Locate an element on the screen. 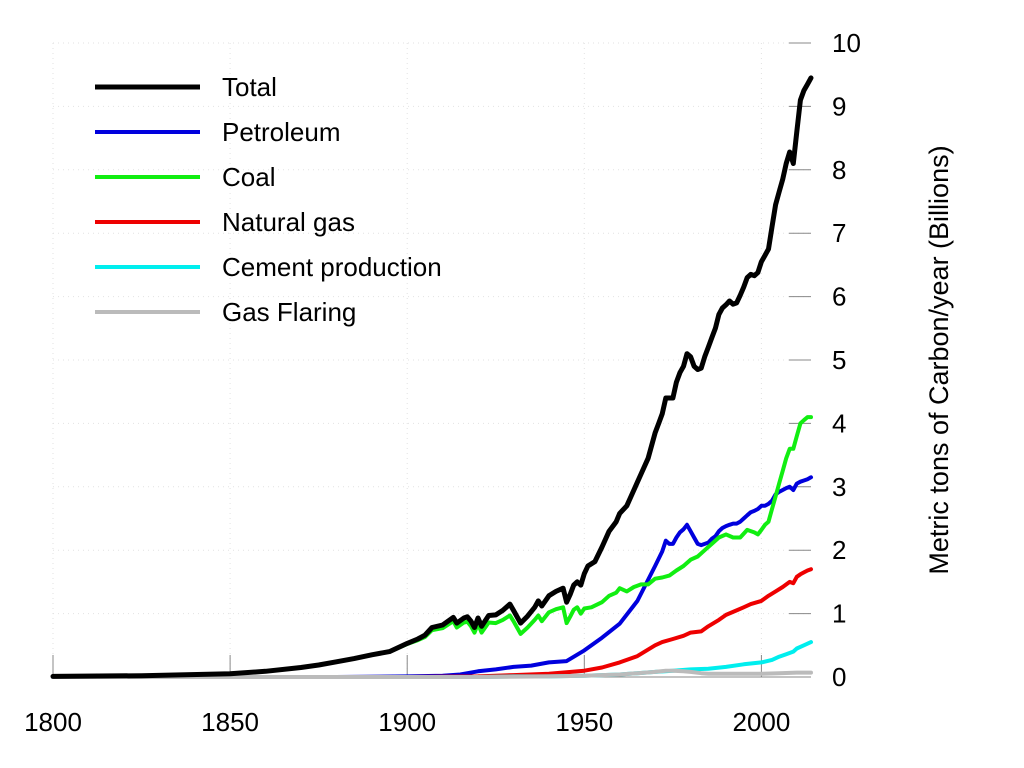  y-tick-label-7: 7 is located at coordinates (839, 233).